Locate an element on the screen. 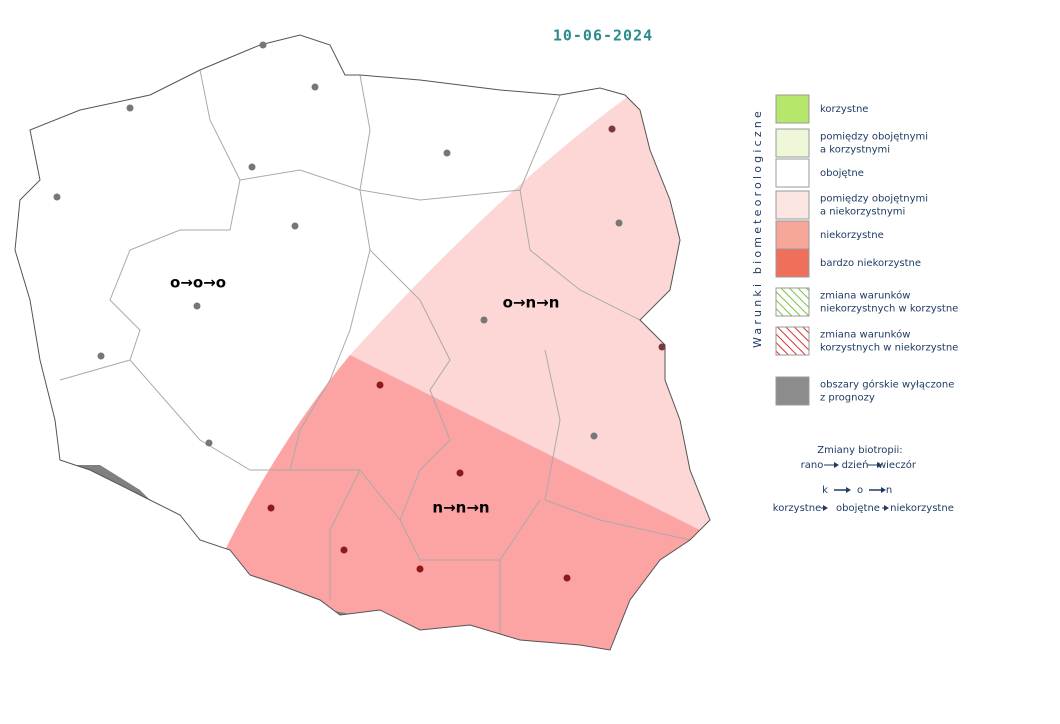  biotropy-example: n is located at coordinates (889, 490).